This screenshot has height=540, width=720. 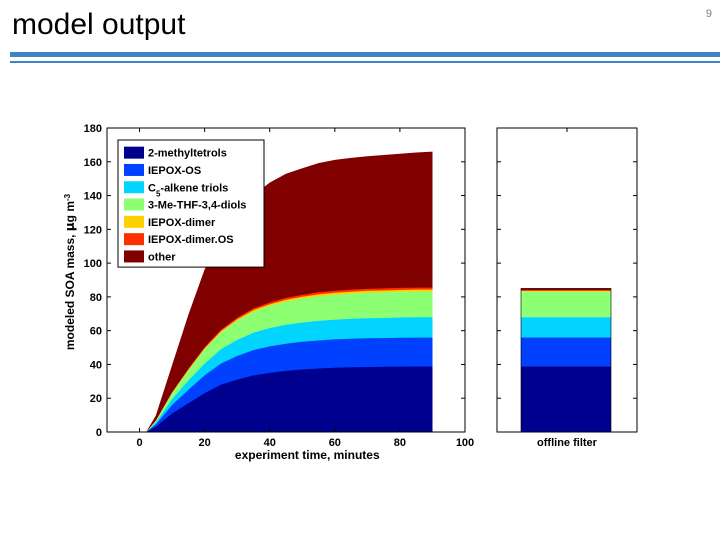 I want to click on legend-swatch-3-me-thf-3-4-diols, so click(x=134, y=204).